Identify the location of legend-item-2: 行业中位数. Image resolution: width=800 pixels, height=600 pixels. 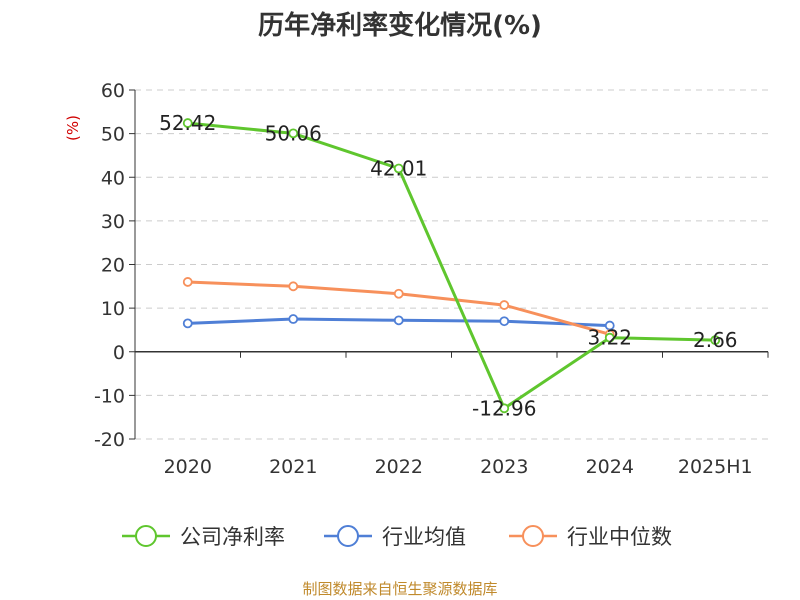
(590, 537).